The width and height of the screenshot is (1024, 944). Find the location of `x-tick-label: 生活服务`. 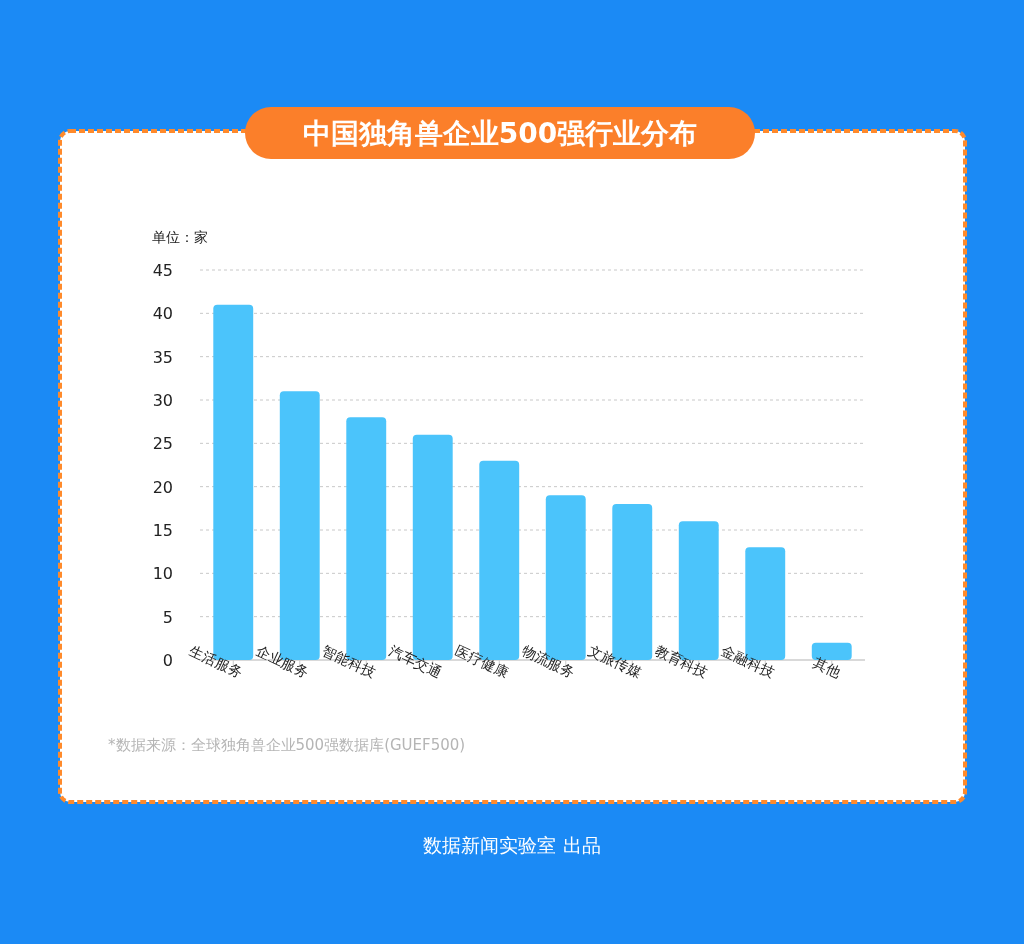

x-tick-label: 生活服务 is located at coordinates (216, 661).